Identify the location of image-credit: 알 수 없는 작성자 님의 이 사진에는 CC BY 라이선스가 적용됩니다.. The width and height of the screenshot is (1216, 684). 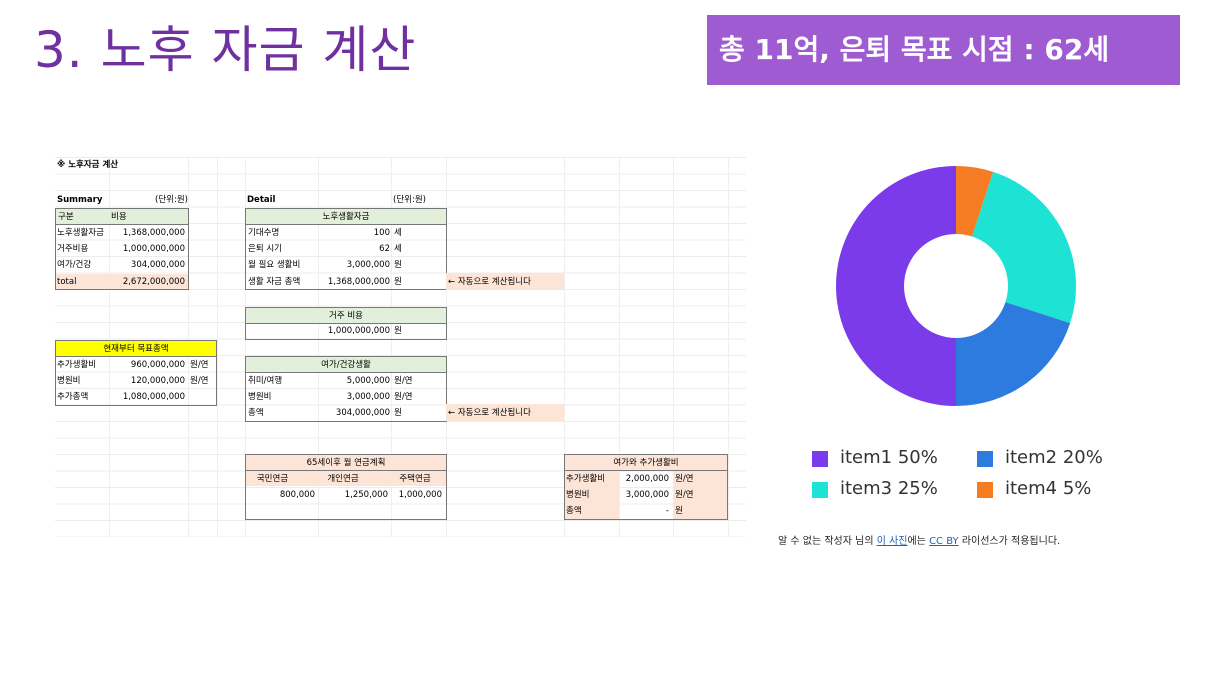
(919, 539).